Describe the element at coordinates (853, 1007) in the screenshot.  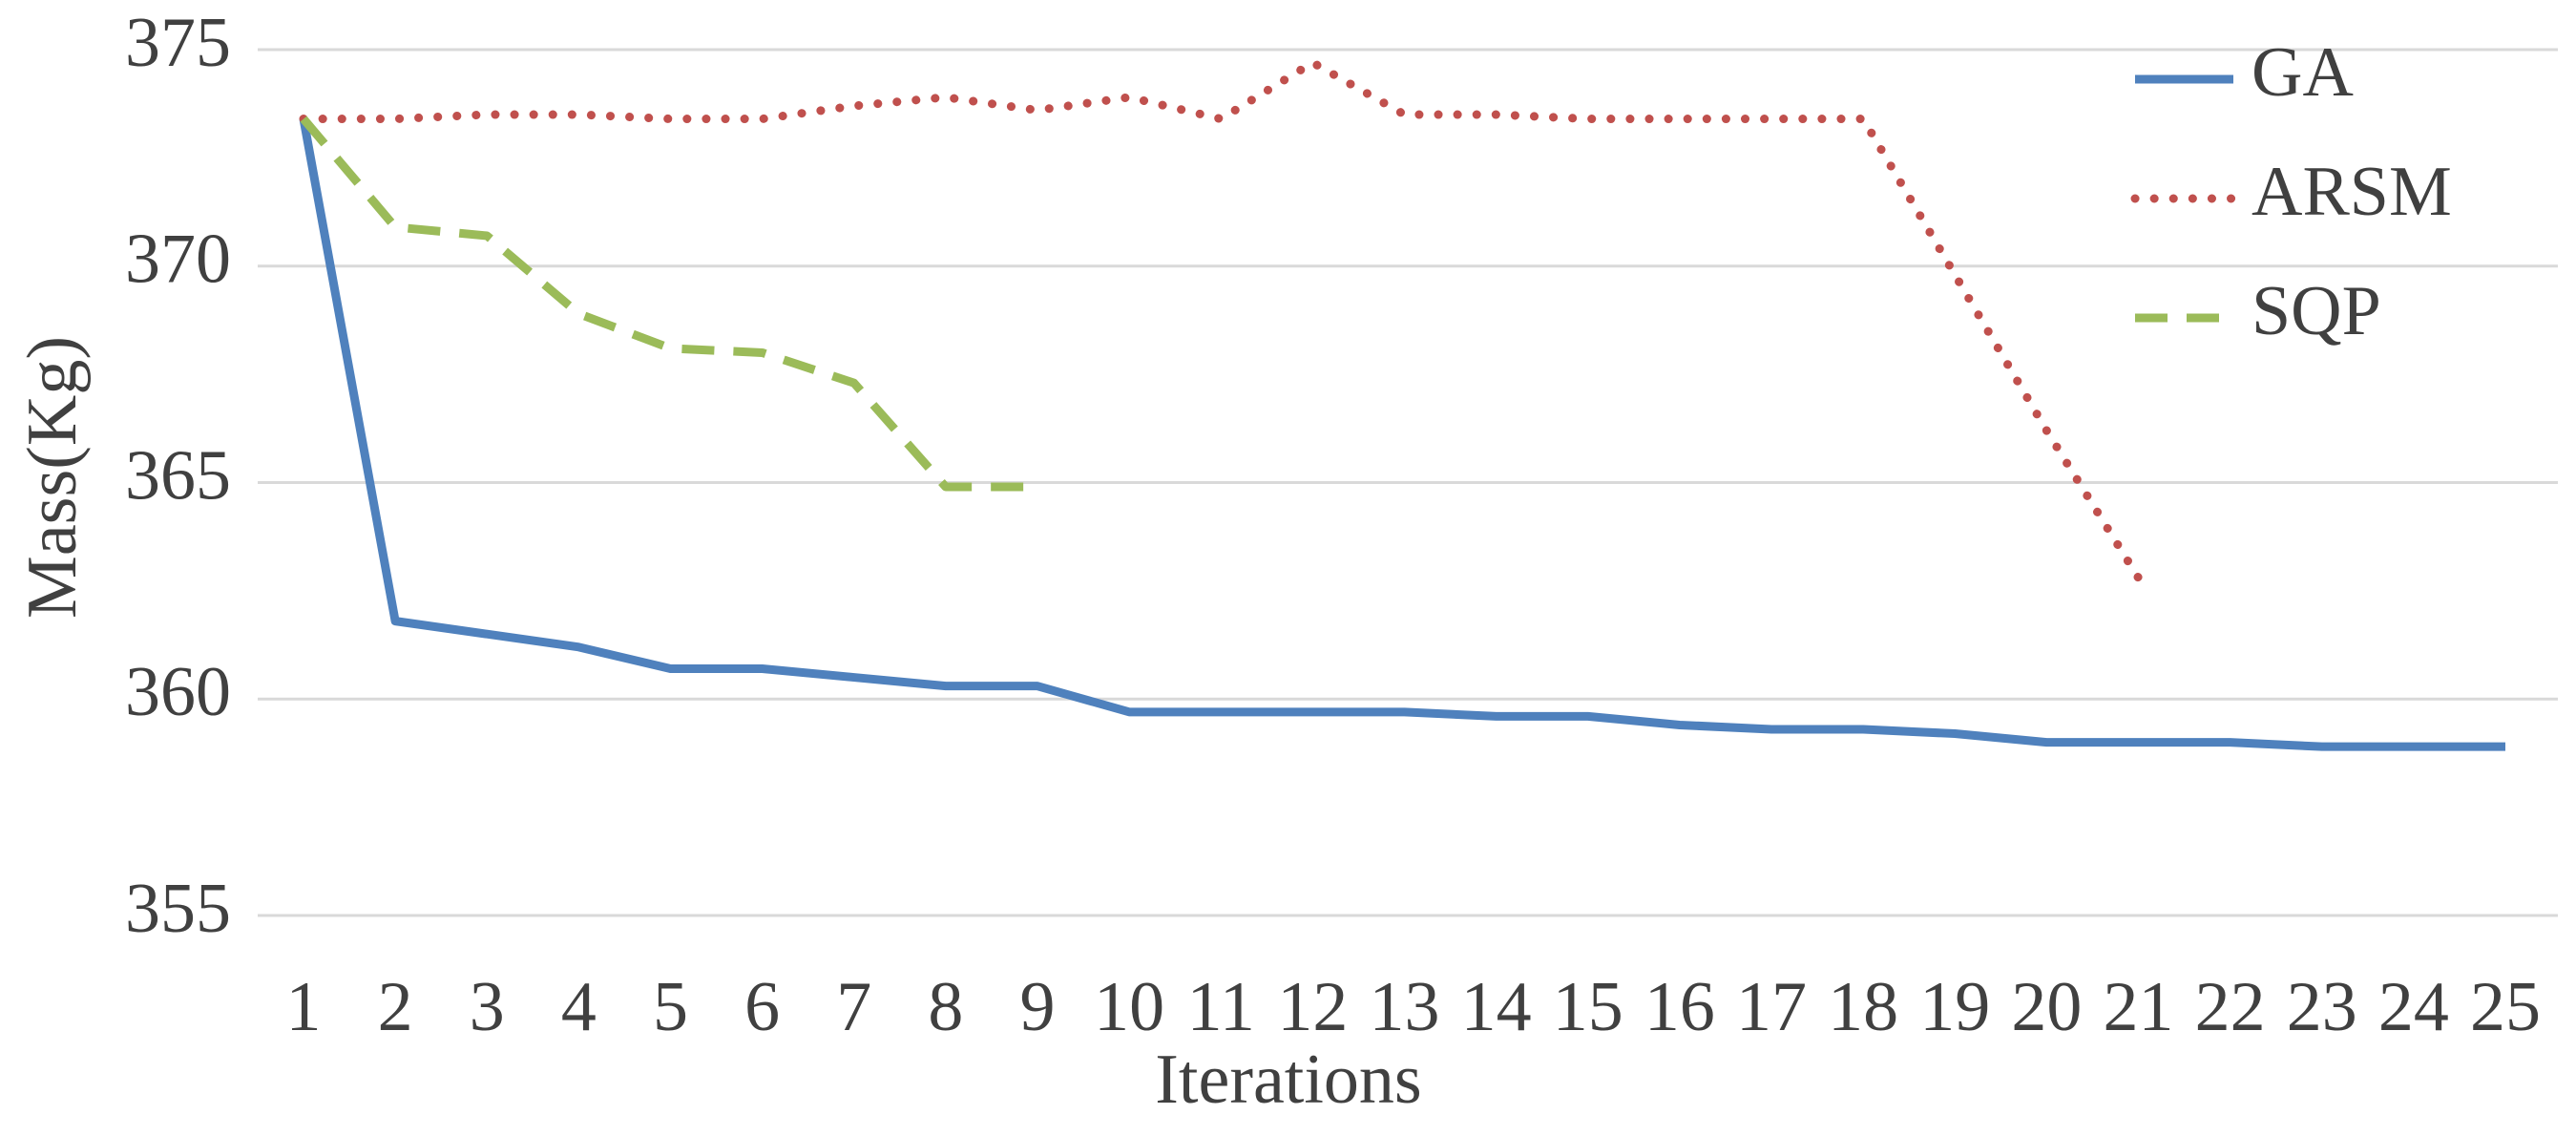
I see `x-tick-label: 7` at that location.